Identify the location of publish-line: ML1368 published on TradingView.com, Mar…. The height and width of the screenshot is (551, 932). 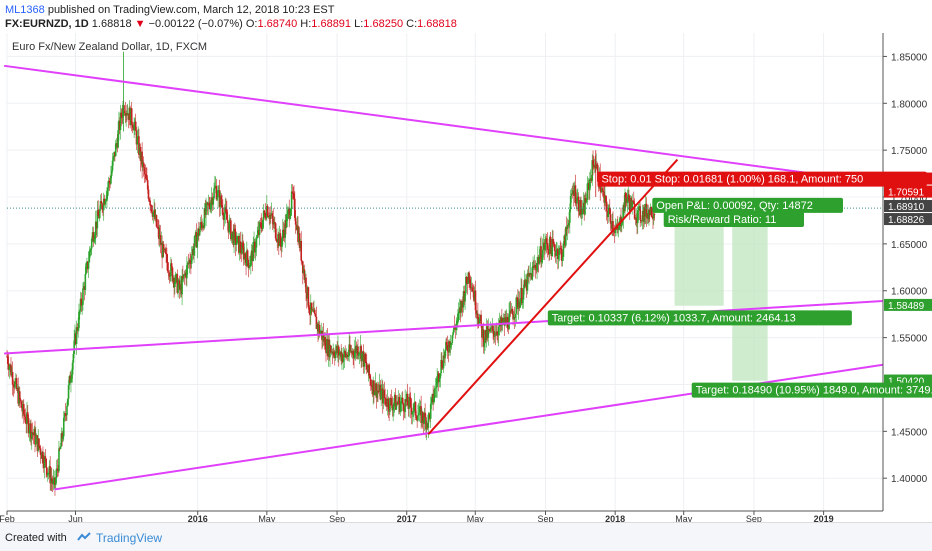
(169, 10).